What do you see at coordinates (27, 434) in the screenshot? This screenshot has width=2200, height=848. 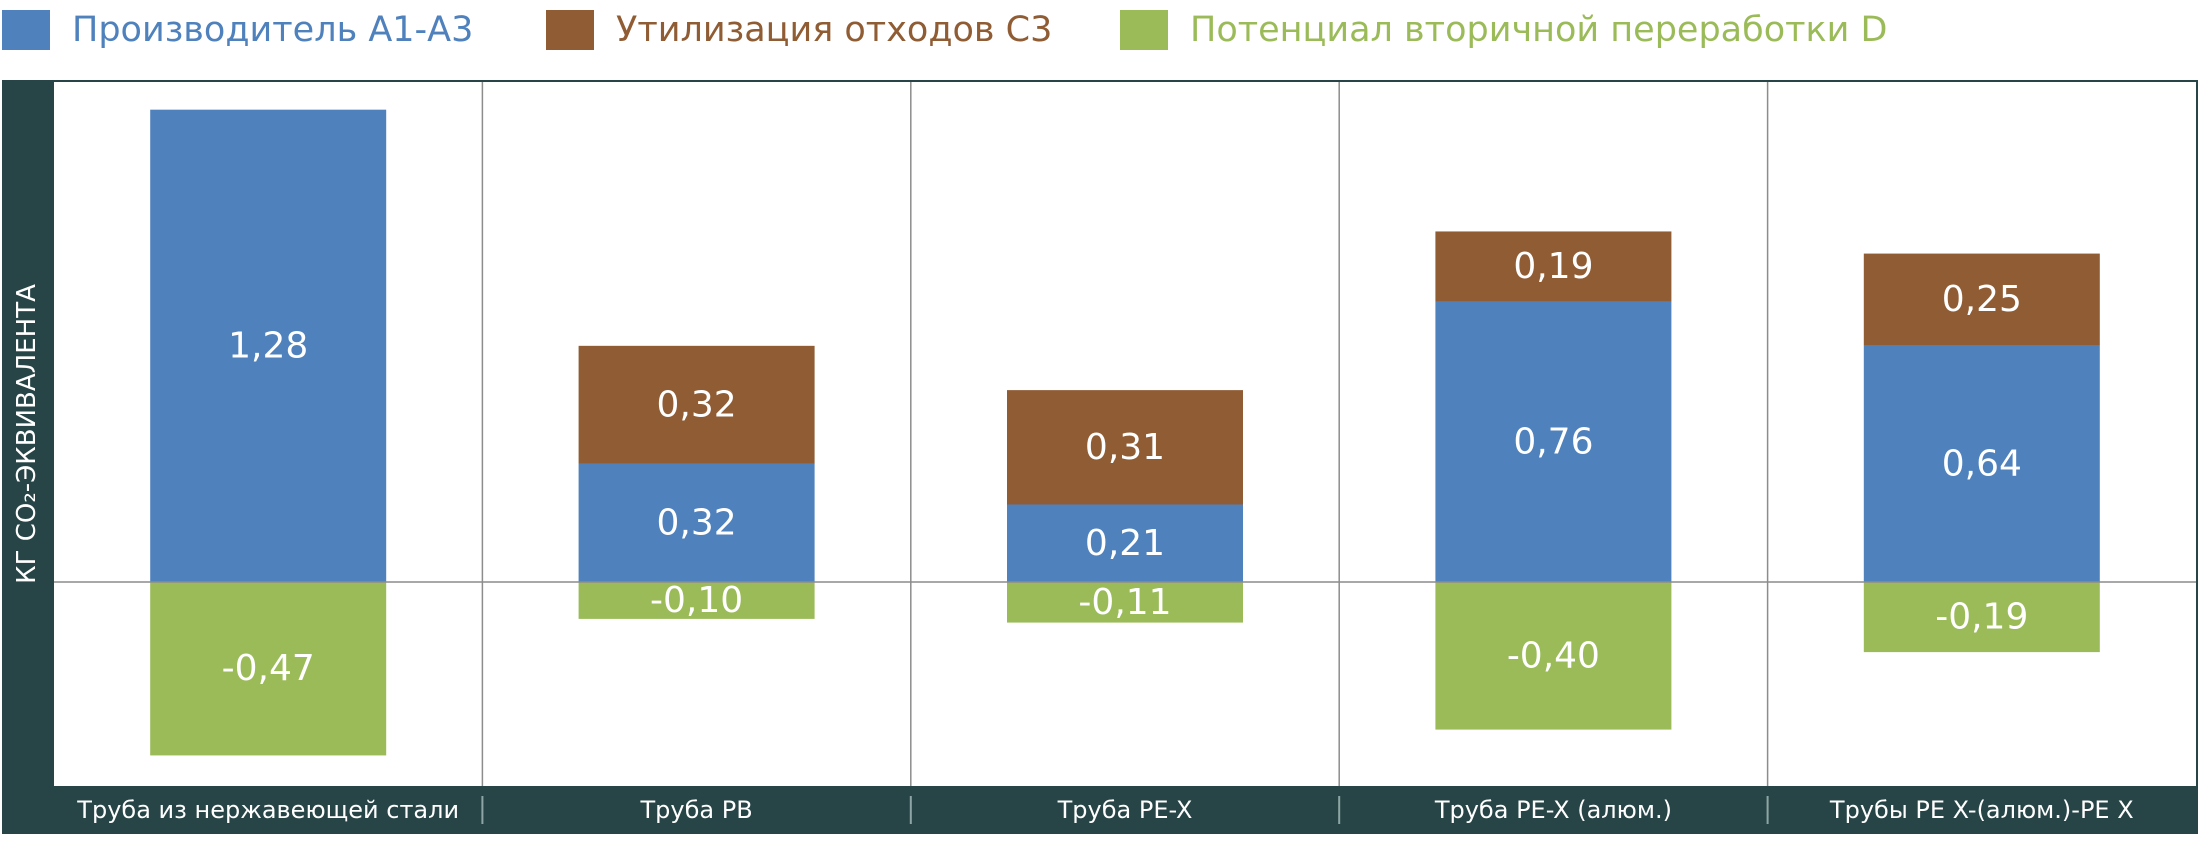 I see `y-axis-label: КГ CO₂-ЭКВИВАЛЕНТА` at bounding box center [27, 434].